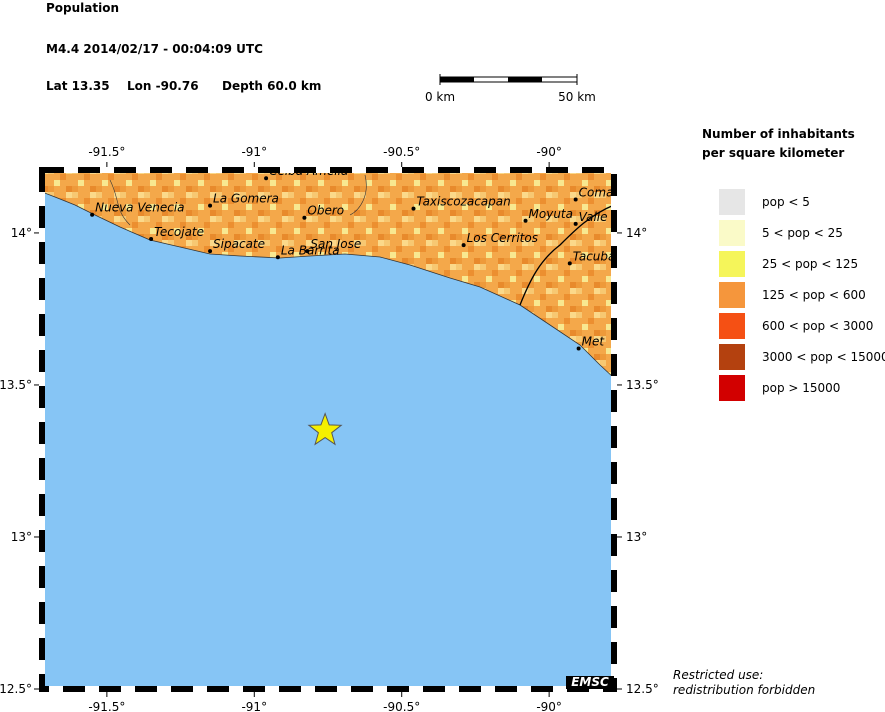 Image resolution: width=885 pixels, height=712 pixels. Describe the element at coordinates (335, 244) in the screenshot. I see `city-label: San Jose` at that location.